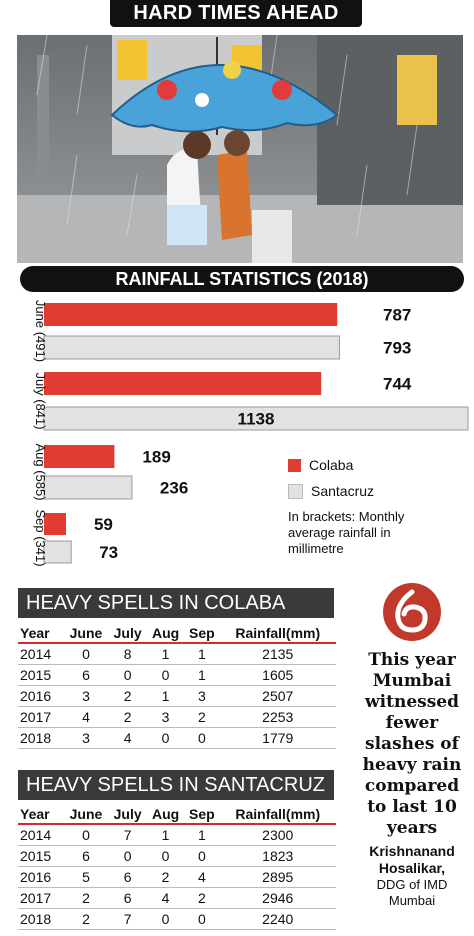 This screenshot has height=936, width=474. Describe the element at coordinates (412, 859) in the screenshot. I see `quote-author: Krishnanand Hosalikar,` at that location.